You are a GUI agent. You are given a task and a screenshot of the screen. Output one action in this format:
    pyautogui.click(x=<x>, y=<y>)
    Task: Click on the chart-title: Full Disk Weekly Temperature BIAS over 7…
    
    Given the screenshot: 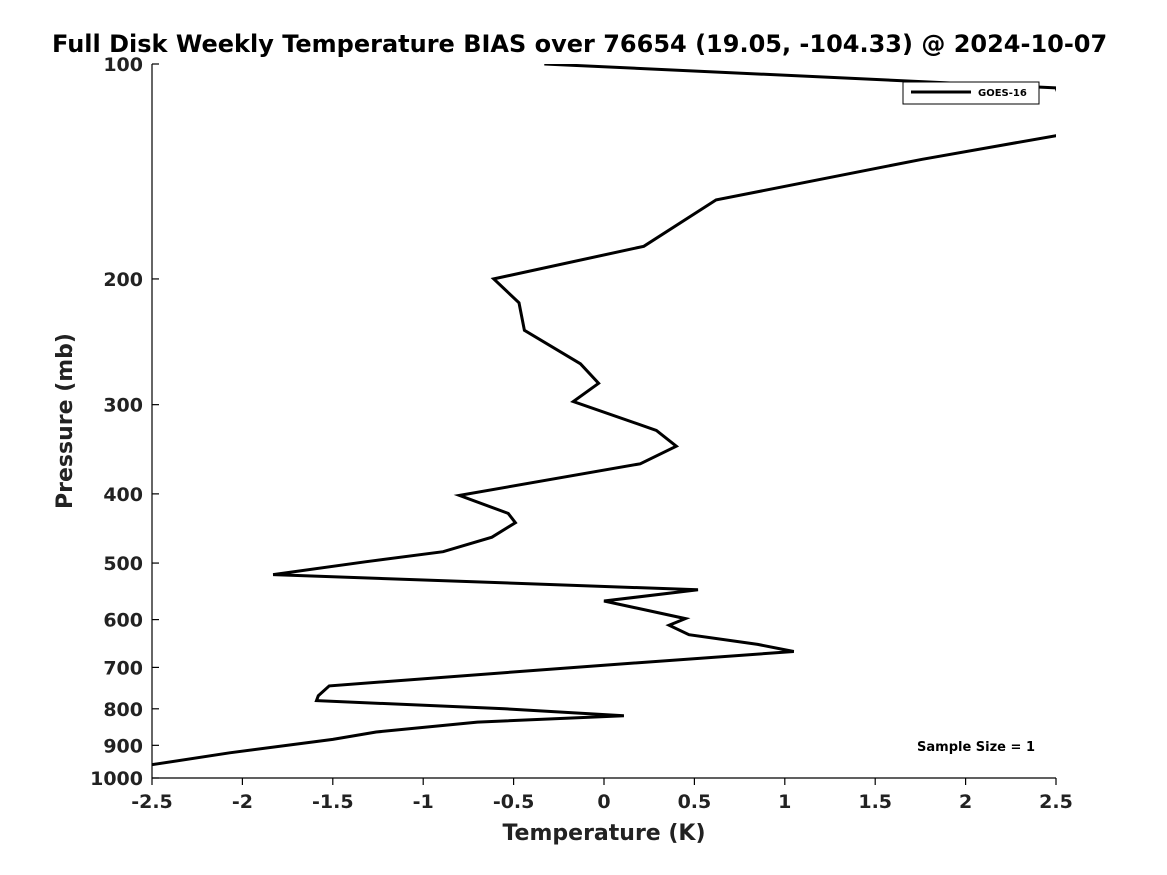 What is the action you would take?
    pyautogui.click(x=579, y=44)
    